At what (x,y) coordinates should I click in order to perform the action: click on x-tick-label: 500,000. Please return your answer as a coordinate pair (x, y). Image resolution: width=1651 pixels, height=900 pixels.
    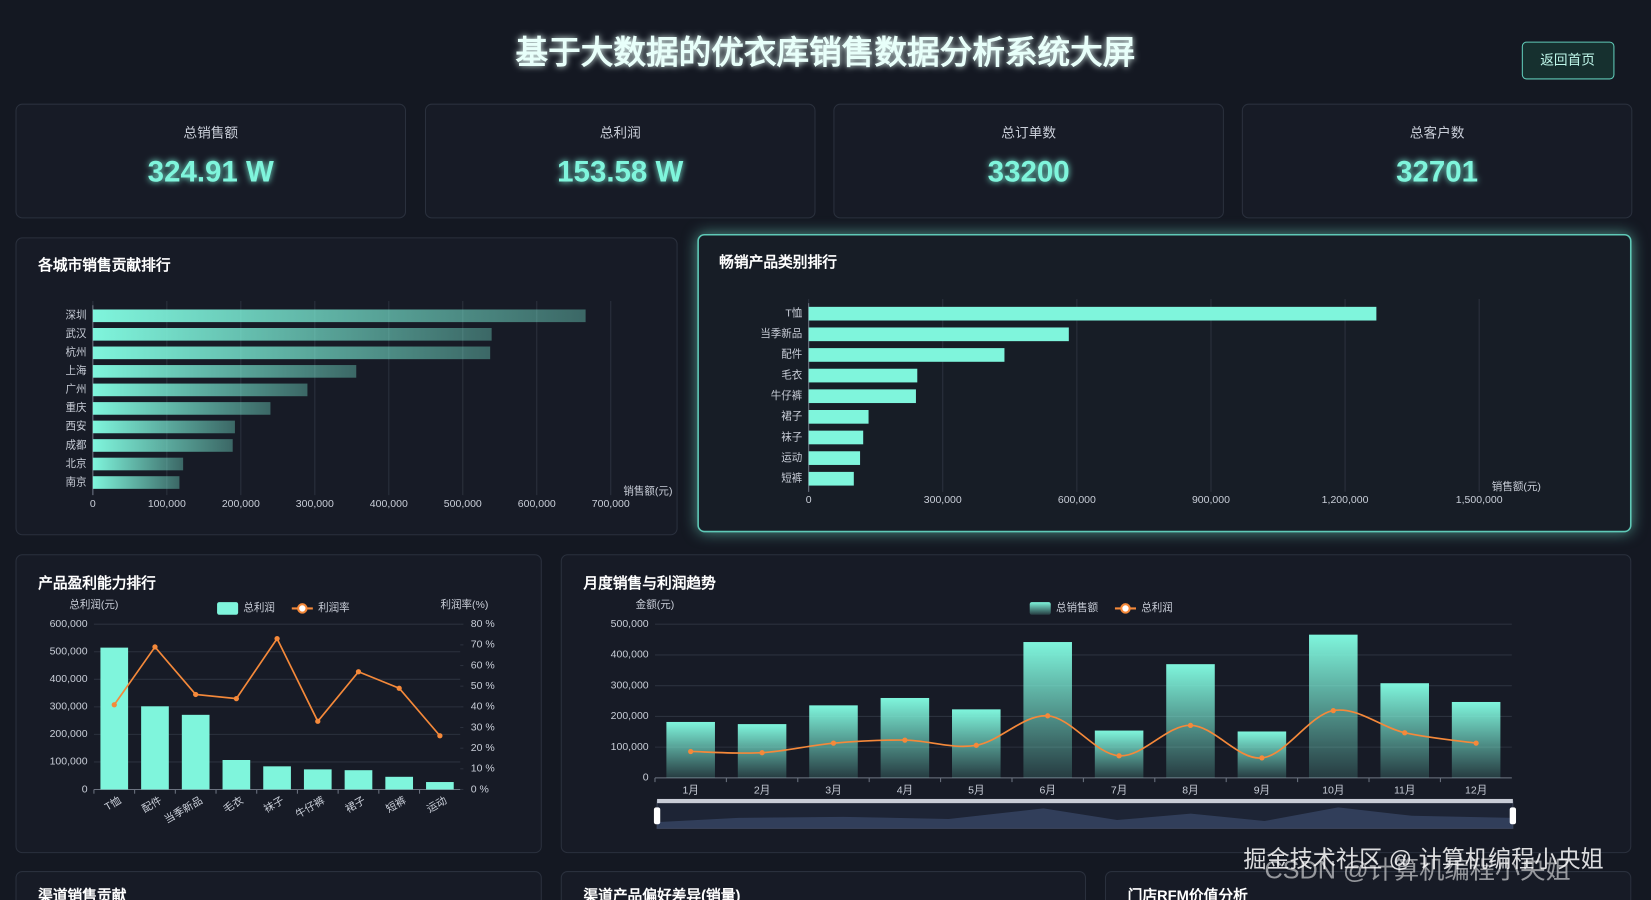
    Looking at the image, I should click on (463, 504).